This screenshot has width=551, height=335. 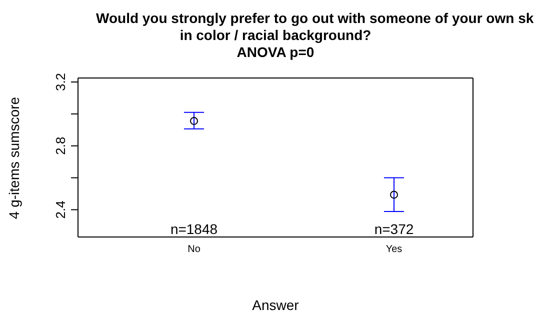 What do you see at coordinates (60, 145) in the screenshot?
I see `y-tick-label: 2.8` at bounding box center [60, 145].